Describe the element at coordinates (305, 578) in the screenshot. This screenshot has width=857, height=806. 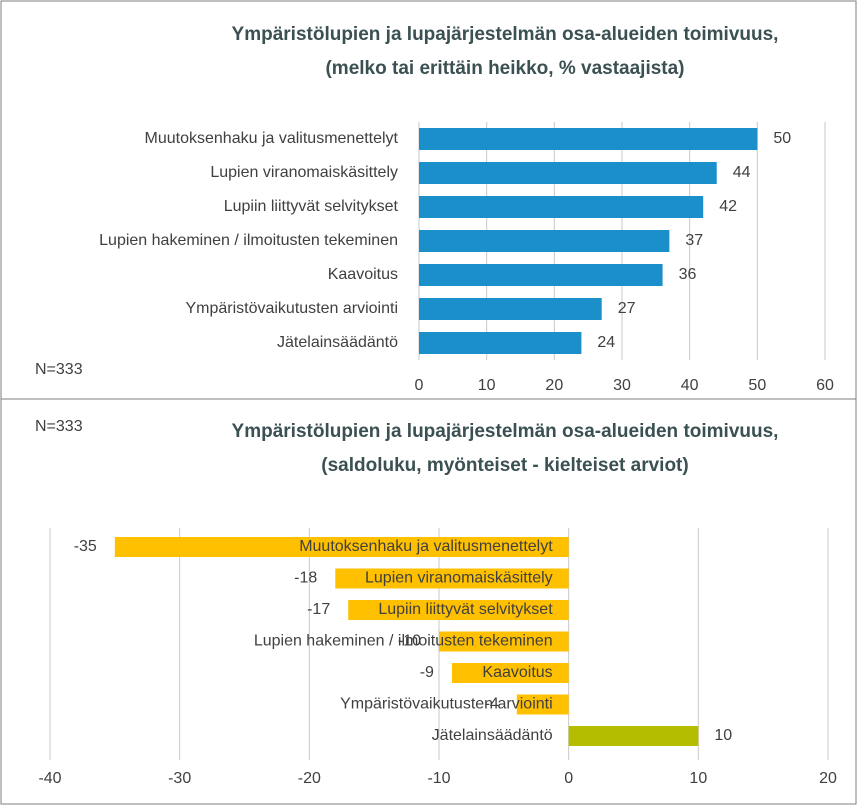
I see `value-label: -18` at that location.